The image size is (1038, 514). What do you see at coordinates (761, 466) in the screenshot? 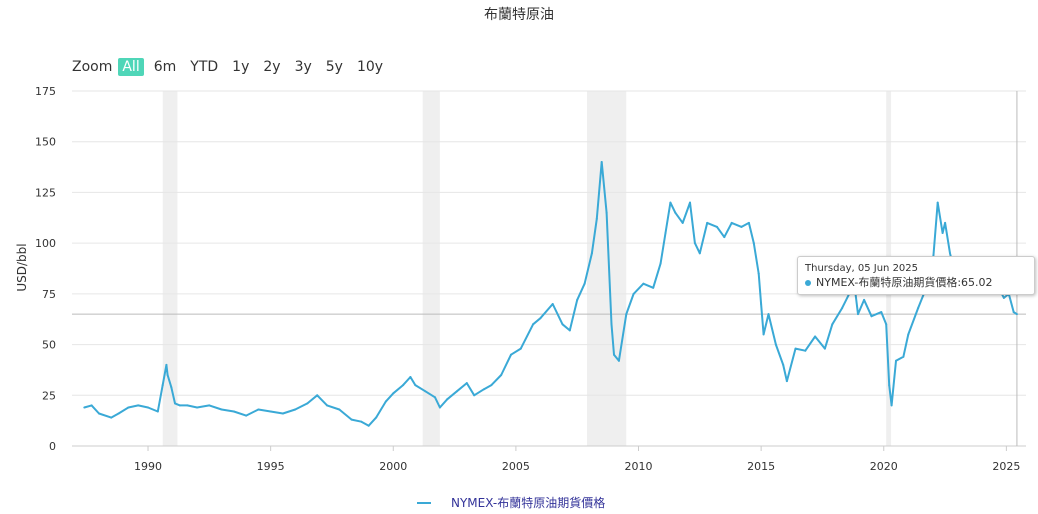
I see `x-tick-label: 2015` at bounding box center [761, 466].